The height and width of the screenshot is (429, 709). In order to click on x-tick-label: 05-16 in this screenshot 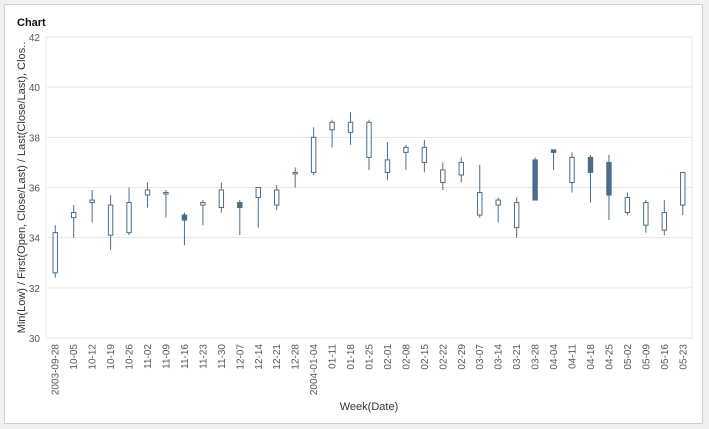, I will do `click(665, 357)`.